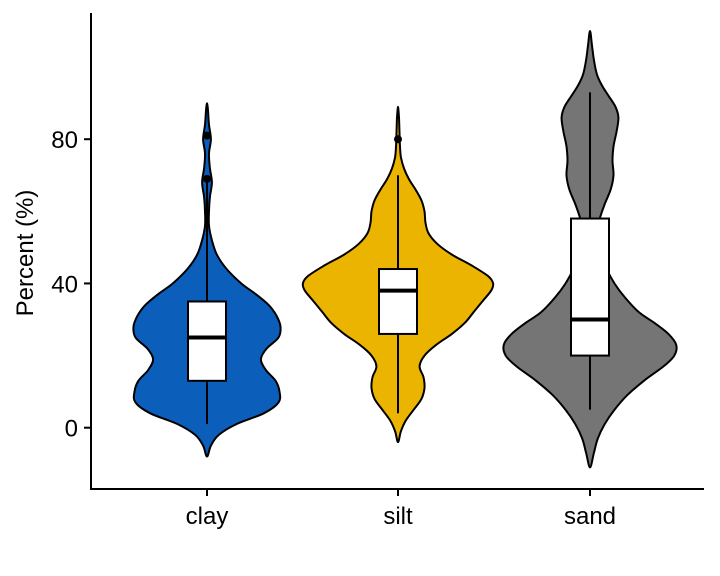 Image resolution: width=720 pixels, height=576 pixels. Describe the element at coordinates (71, 429) in the screenshot. I see `y-tick-label: 0` at that location.